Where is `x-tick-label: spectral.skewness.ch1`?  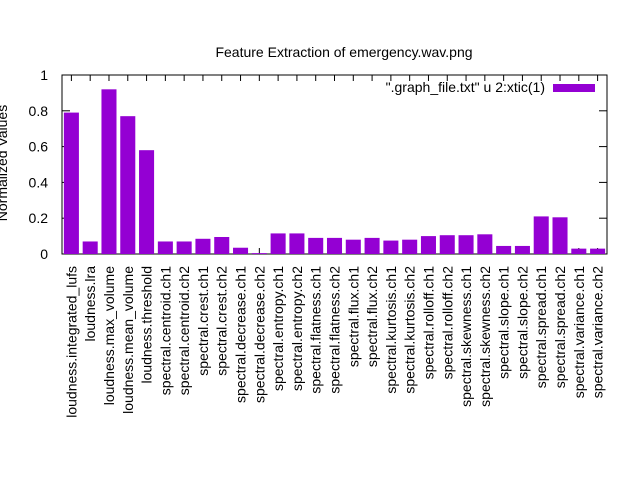
x-tick-label: spectral.skewness.ch1 is located at coordinates (466, 336).